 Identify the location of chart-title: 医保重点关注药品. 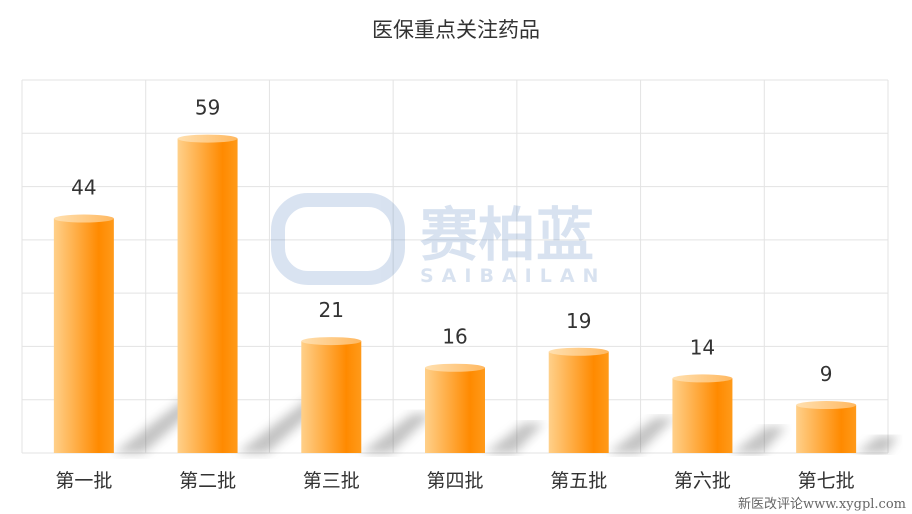
(456, 30).